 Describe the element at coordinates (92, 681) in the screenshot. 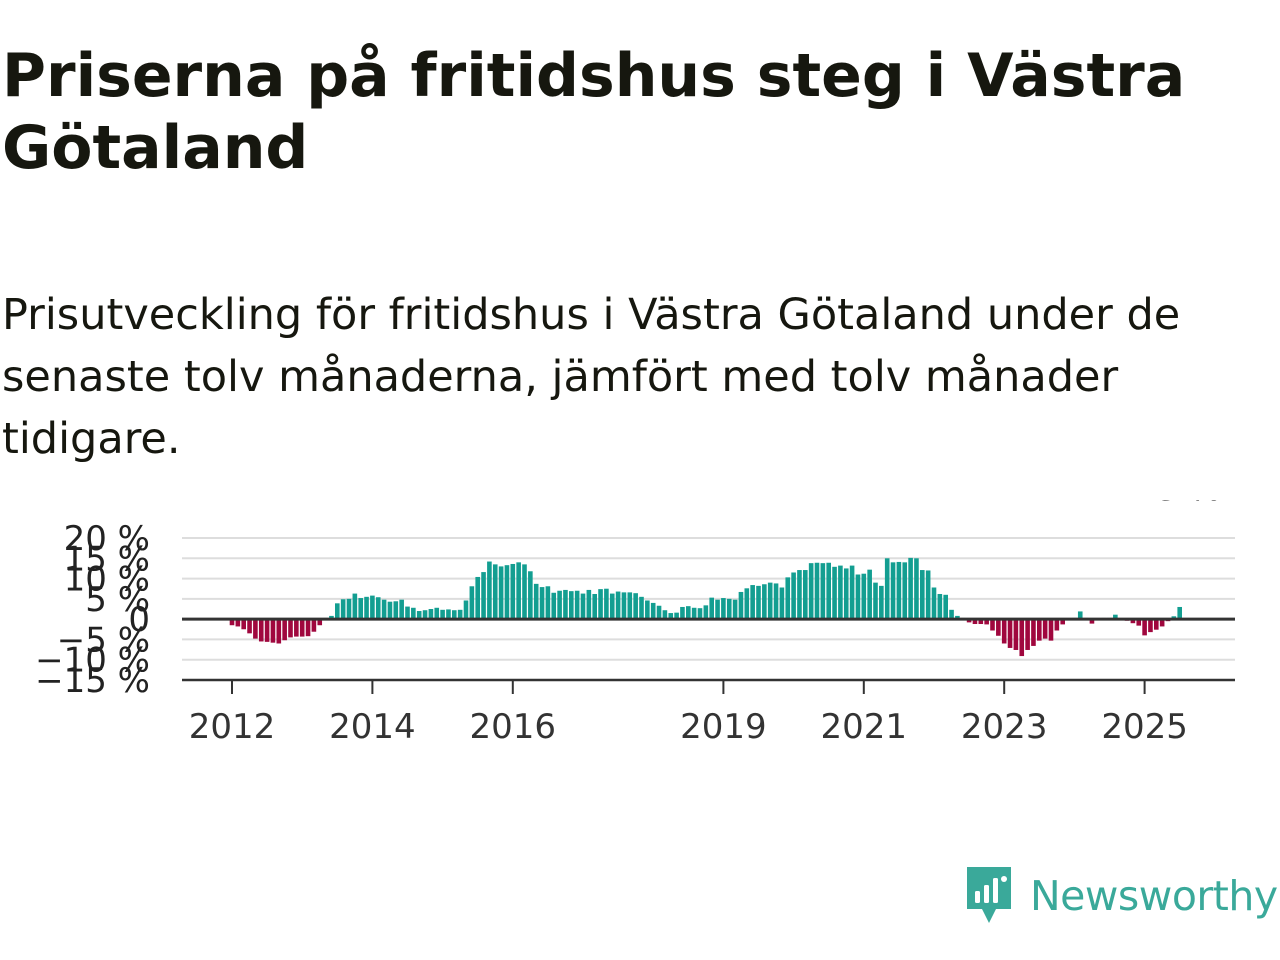

I see `y-tick-label: −15 %` at that location.